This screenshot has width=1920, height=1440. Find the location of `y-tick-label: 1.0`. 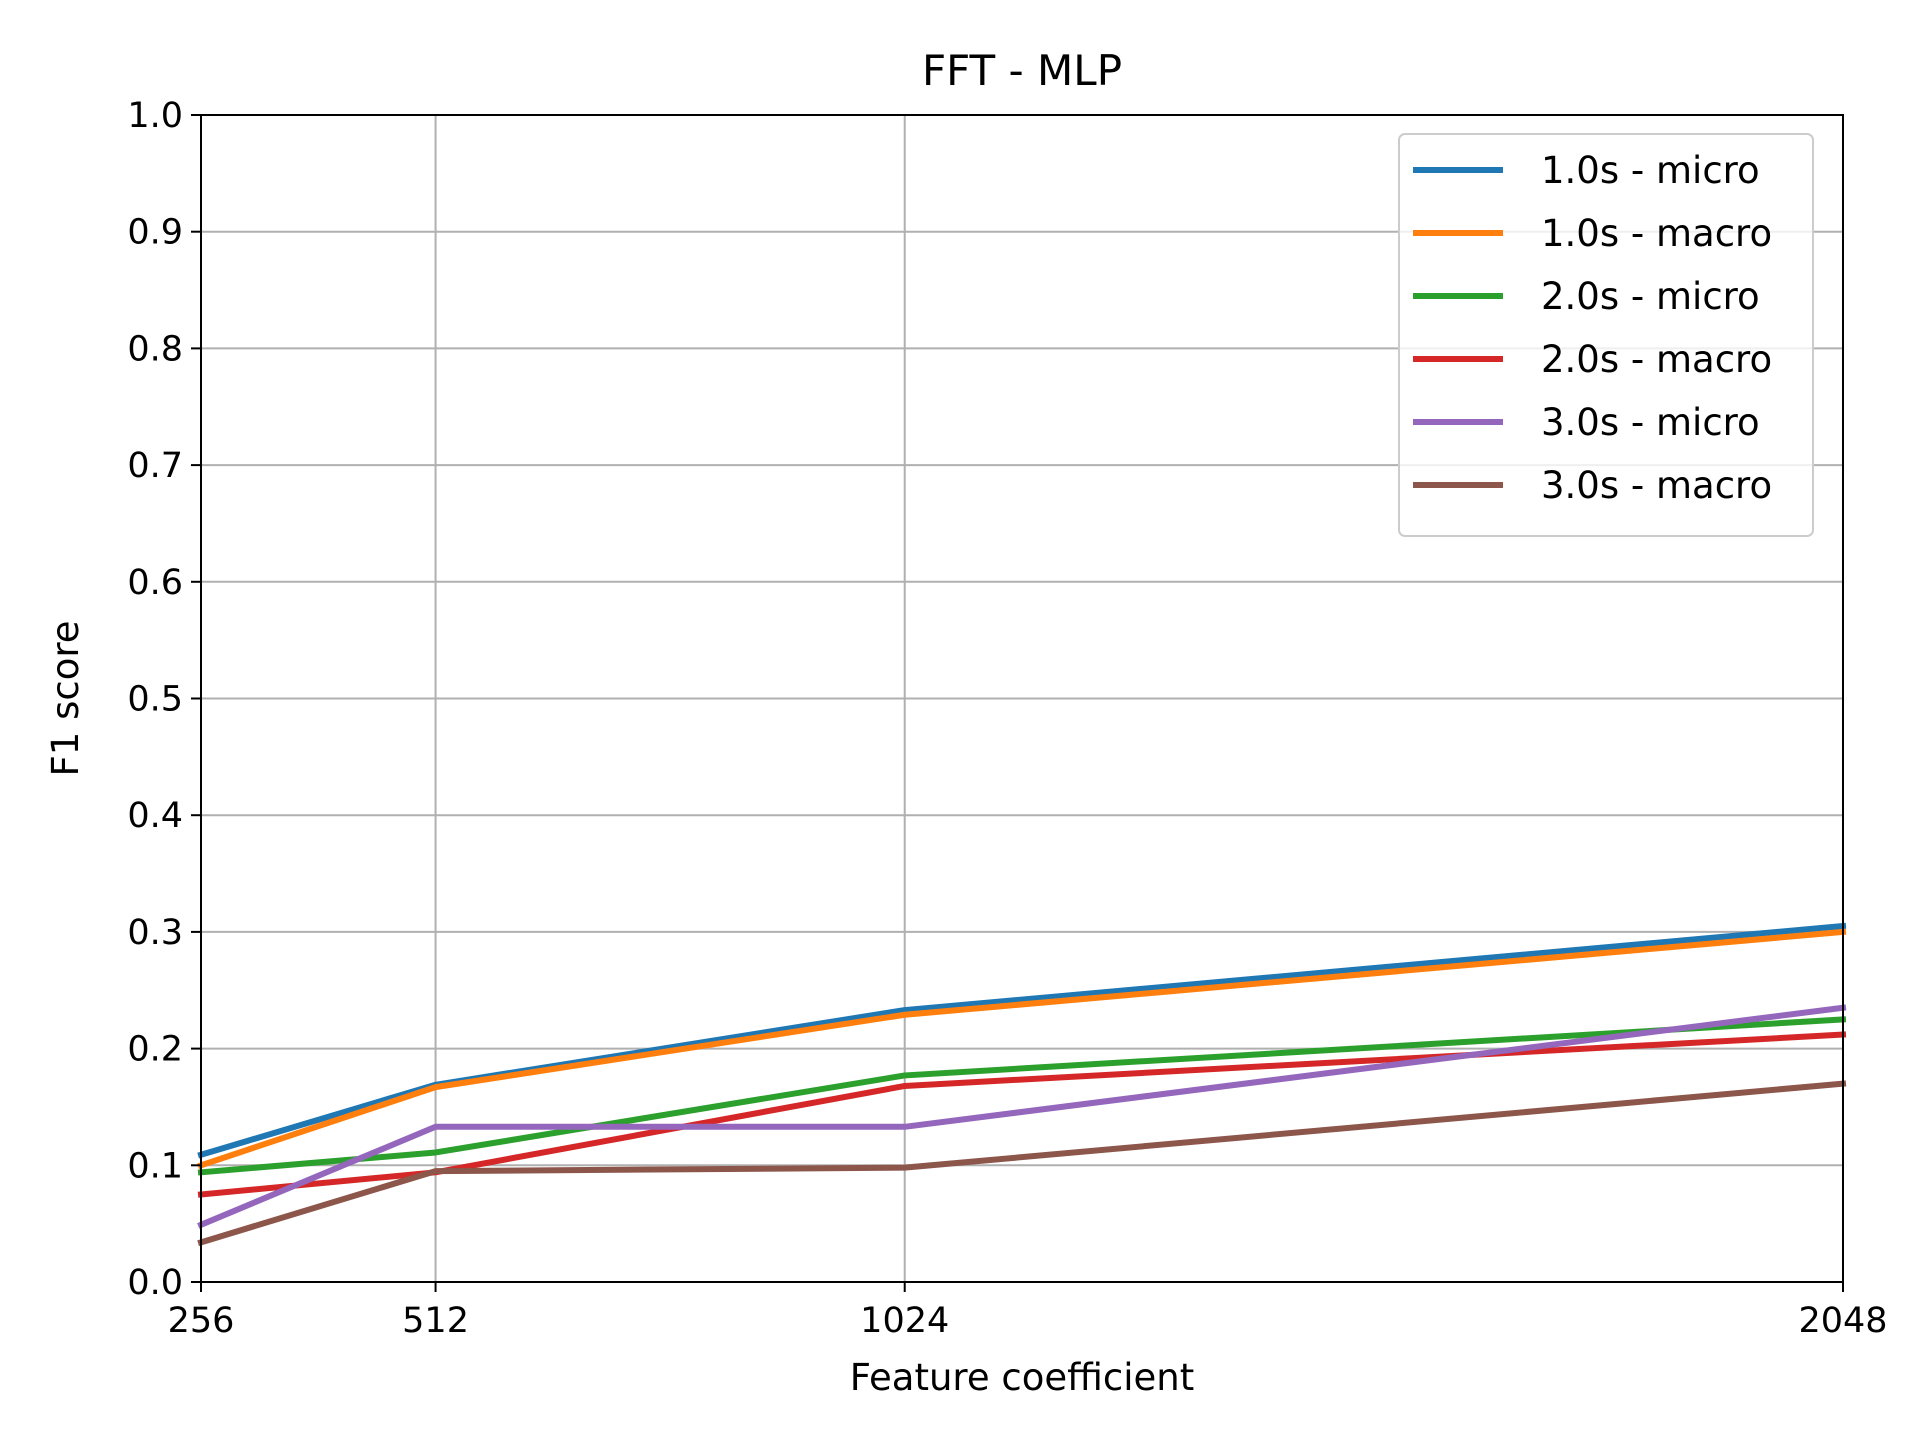

y-tick-label: 1.0 is located at coordinates (155, 116).